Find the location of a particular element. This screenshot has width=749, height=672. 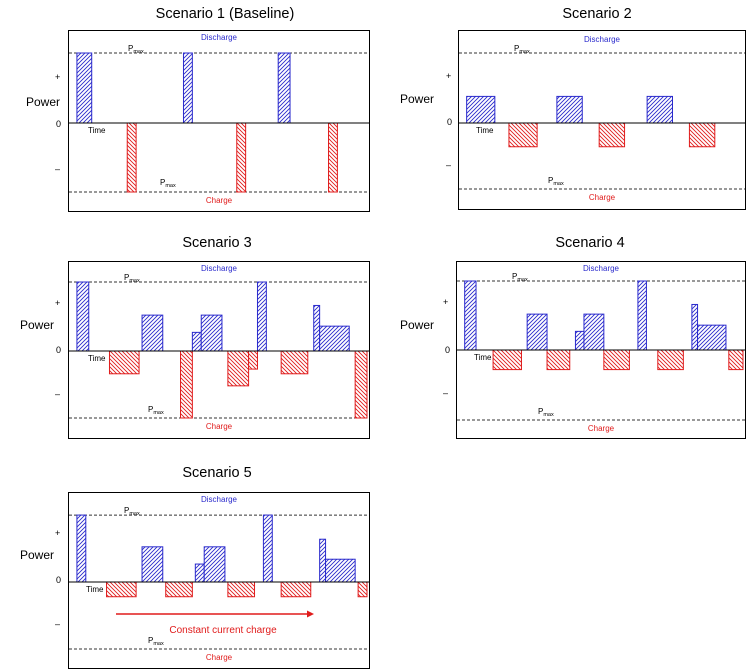

scenario-2-plot: Discharge Charge Time Pmax Pmax is located at coordinates (602, 120).